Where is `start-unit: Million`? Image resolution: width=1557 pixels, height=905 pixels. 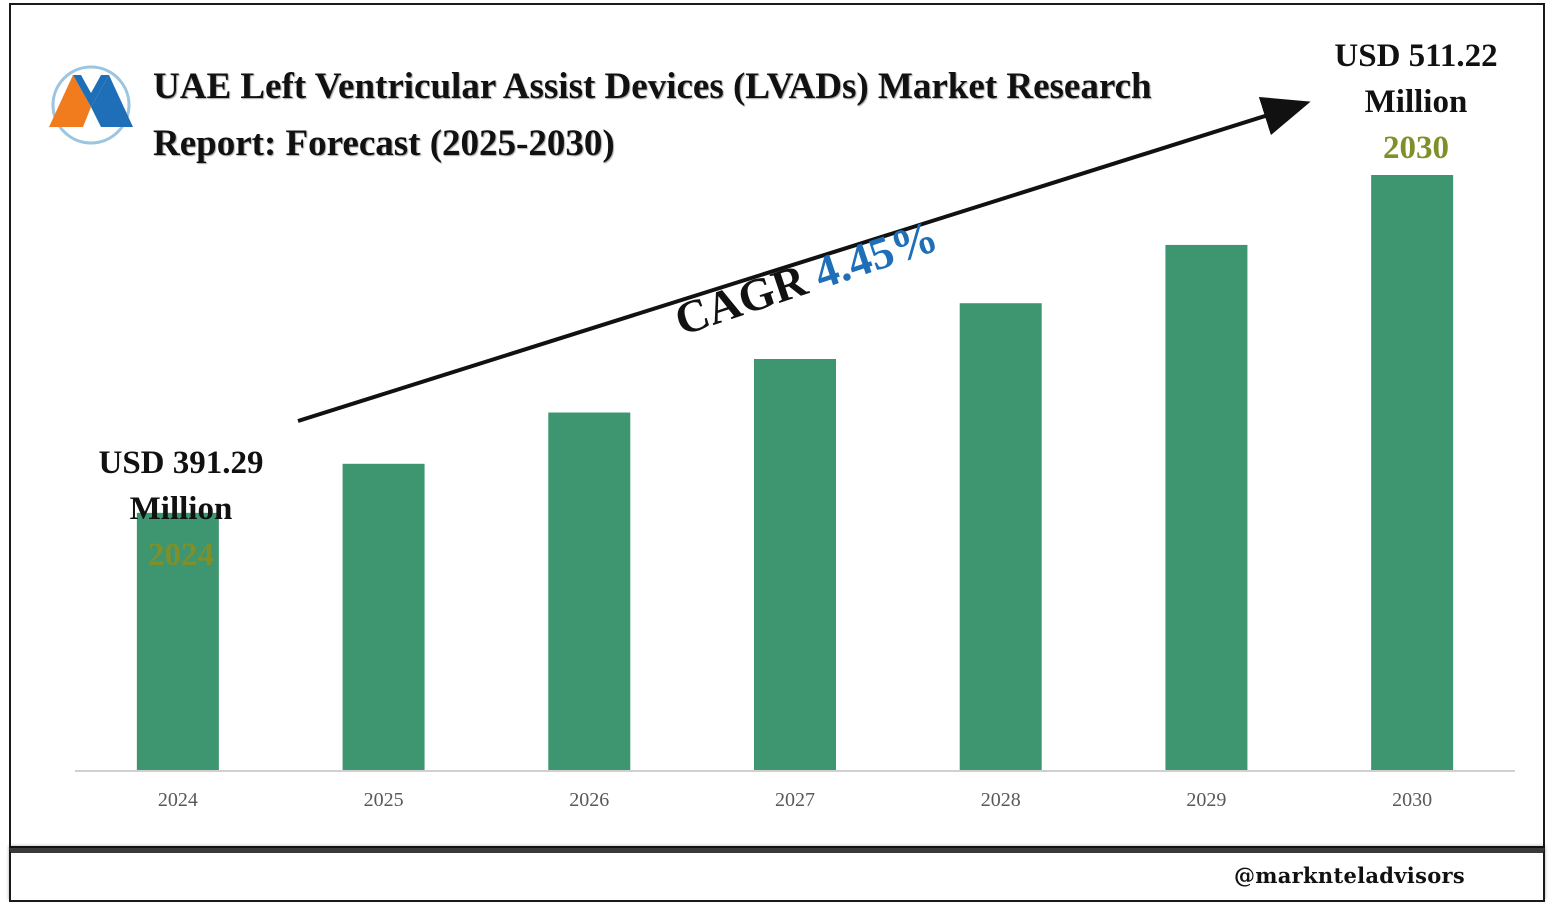 start-unit: Million is located at coordinates (181, 509).